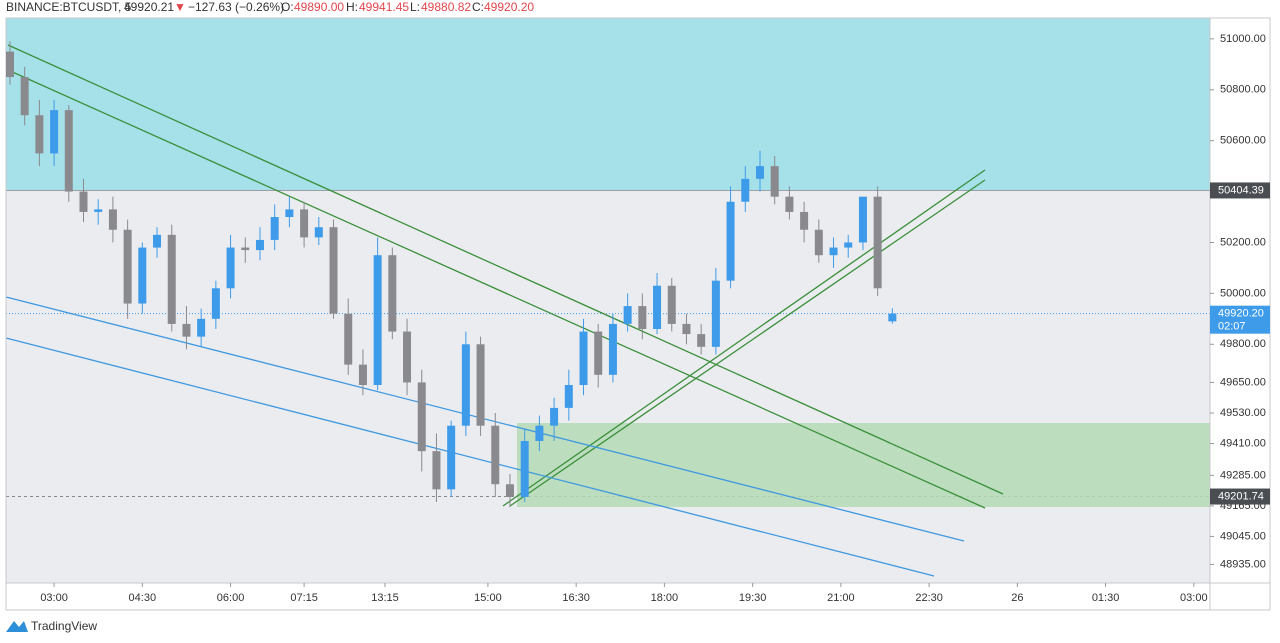 This screenshot has height=643, width=1280. I want to click on support-tag, so click(1240, 496).